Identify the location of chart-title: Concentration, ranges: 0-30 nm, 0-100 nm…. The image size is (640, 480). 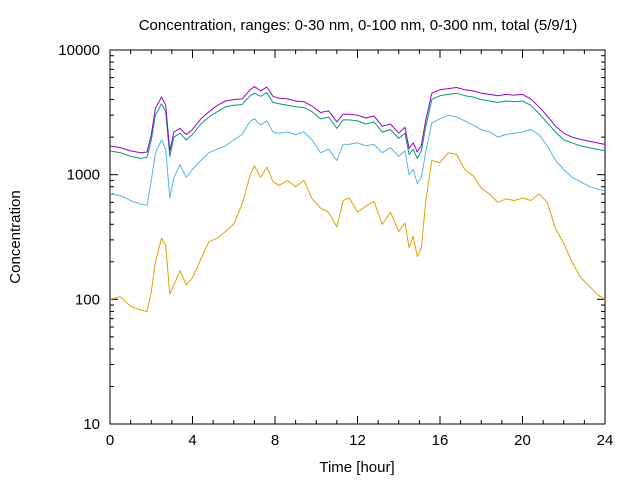
(358, 25).